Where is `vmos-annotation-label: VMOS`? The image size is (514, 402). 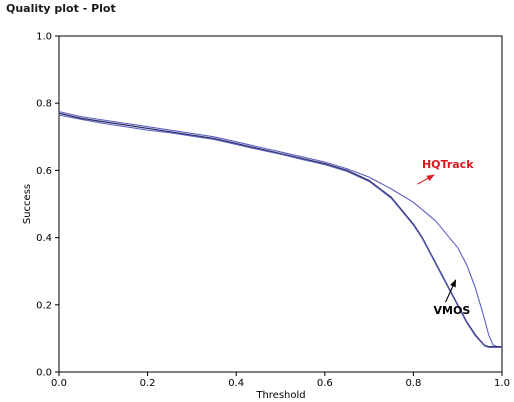 vmos-annotation-label: VMOS is located at coordinates (452, 310).